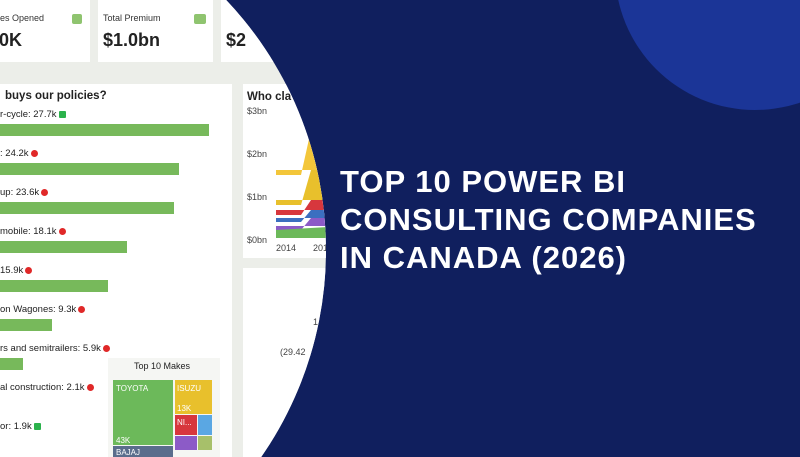 The width and height of the screenshot is (800, 457). What do you see at coordinates (316, 322) in the screenshot?
I see `panel-text: 1` at bounding box center [316, 322].